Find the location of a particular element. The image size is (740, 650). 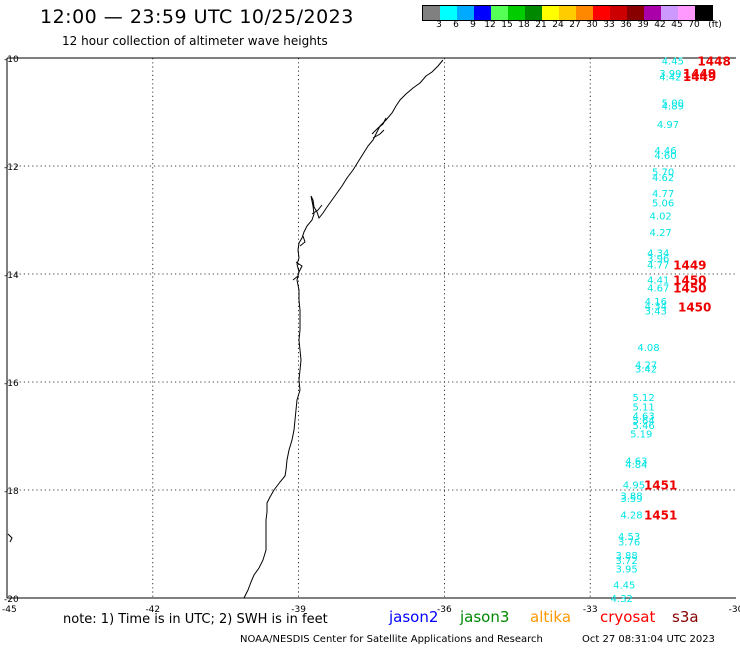

legend-label: 42 is located at coordinates (660, 25).